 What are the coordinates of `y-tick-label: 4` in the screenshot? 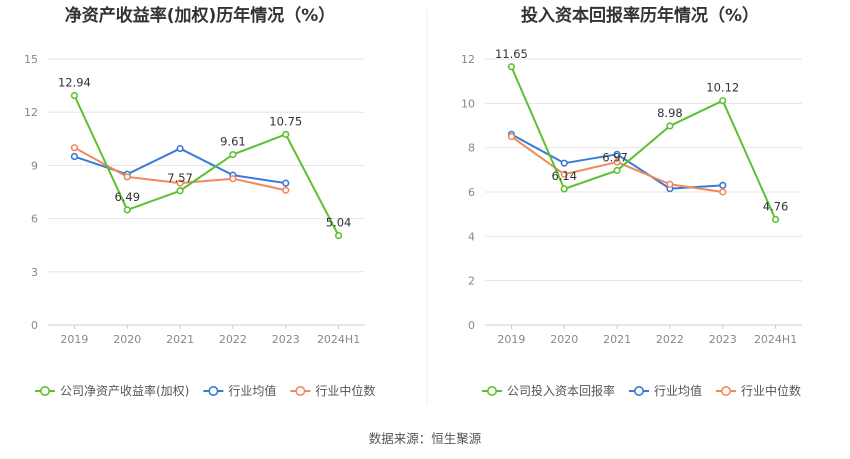 It's located at (471, 236).